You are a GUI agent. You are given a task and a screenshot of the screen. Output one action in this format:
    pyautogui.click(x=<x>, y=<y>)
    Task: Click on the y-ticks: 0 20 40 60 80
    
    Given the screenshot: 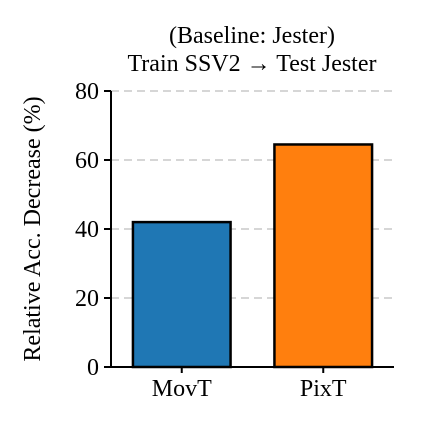 What is the action you would take?
    pyautogui.click(x=93, y=230)
    